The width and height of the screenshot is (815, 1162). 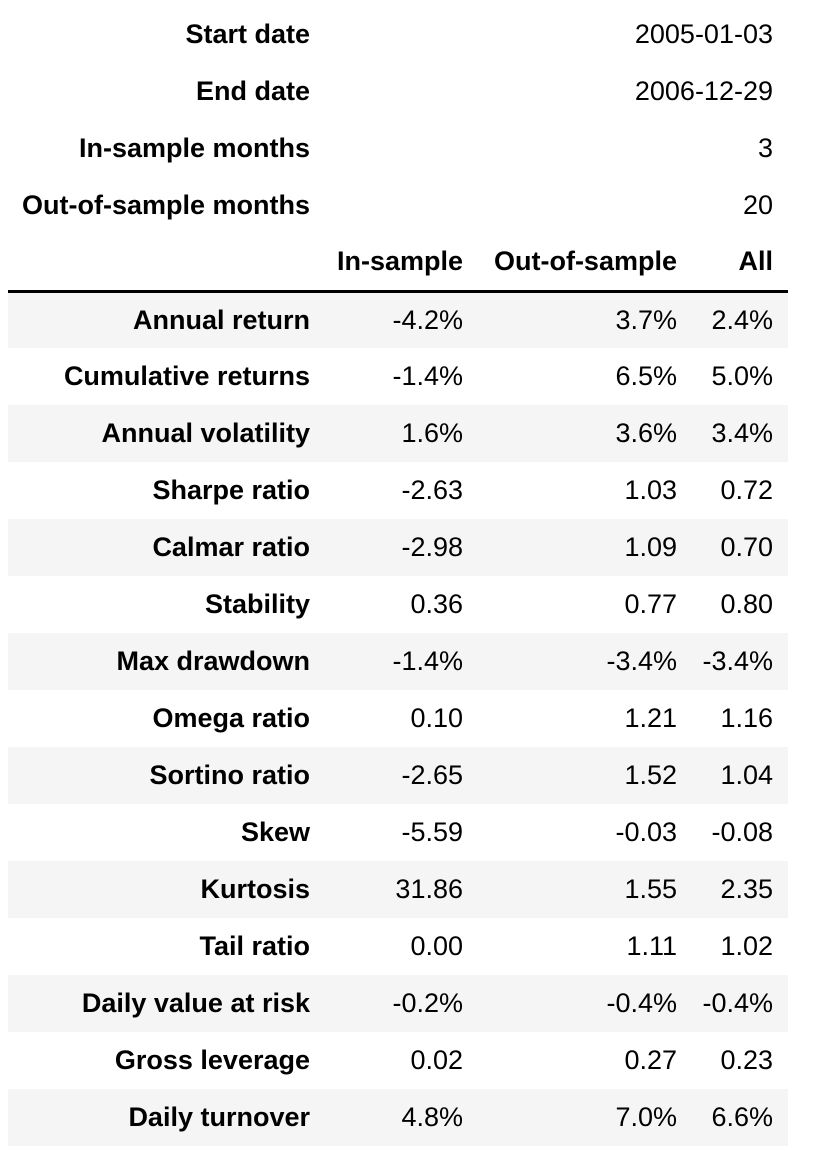 What do you see at coordinates (231, 490) in the screenshot?
I see `row-label: Sharpe ratio` at bounding box center [231, 490].